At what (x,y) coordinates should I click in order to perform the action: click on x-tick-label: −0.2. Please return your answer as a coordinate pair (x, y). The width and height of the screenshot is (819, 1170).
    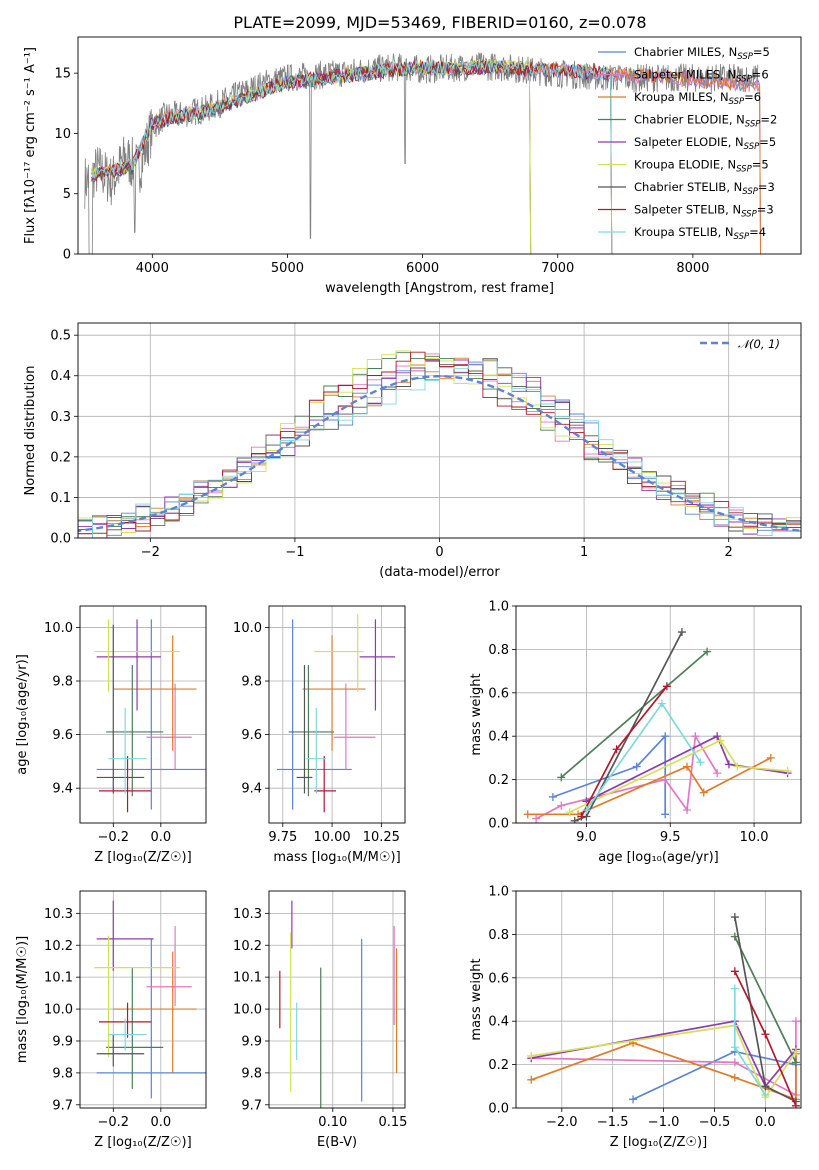
    Looking at the image, I should click on (113, 1122).